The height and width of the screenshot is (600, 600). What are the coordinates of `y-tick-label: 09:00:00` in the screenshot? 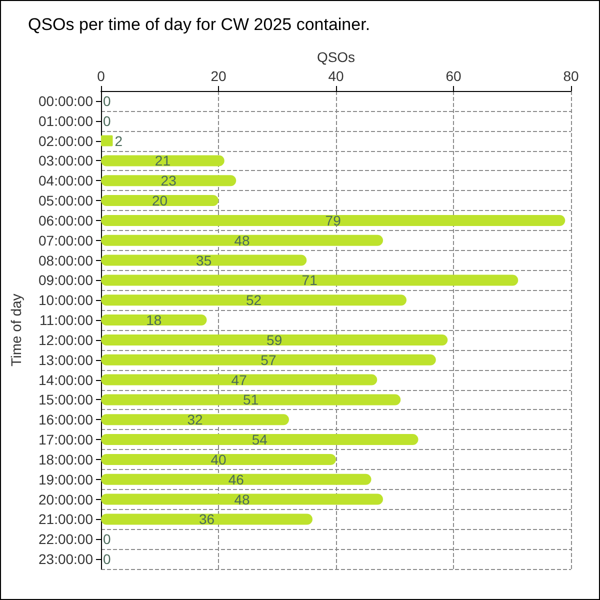 It's located at (66, 280).